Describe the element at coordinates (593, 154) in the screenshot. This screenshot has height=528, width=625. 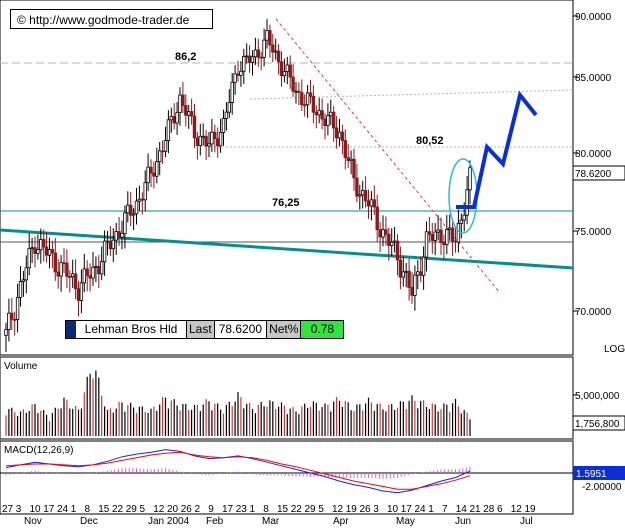
I see `price-tick: 80.0000` at that location.